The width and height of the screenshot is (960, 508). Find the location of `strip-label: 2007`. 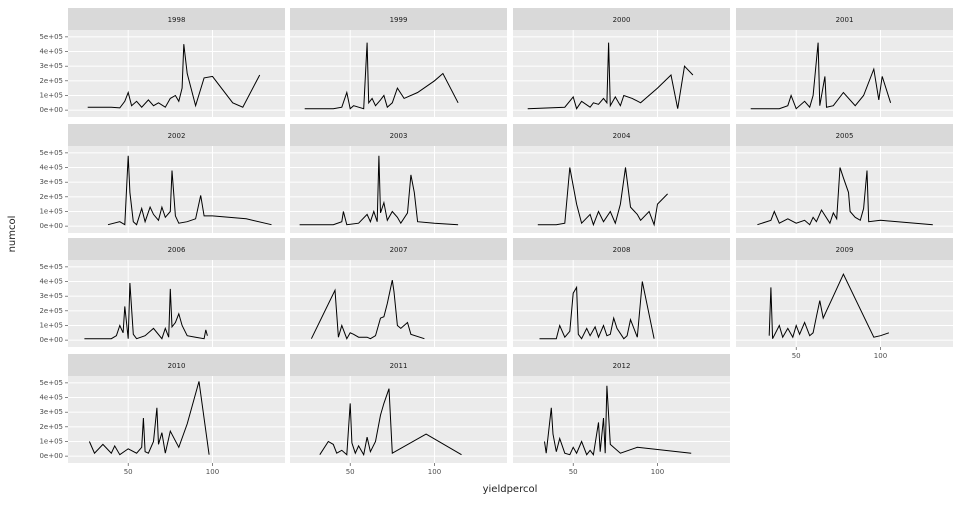

strip-label: 2007 is located at coordinates (399, 250).